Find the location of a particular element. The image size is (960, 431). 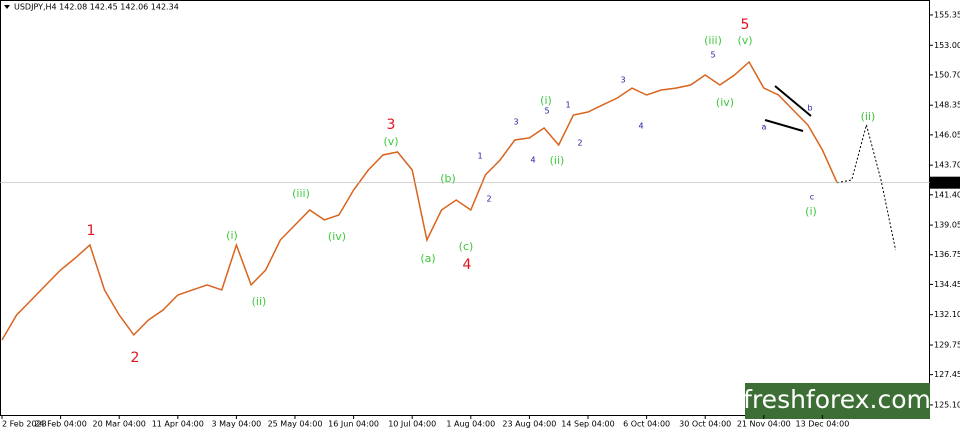

x-tick-label: 25 May 04:00 is located at coordinates (295, 424).